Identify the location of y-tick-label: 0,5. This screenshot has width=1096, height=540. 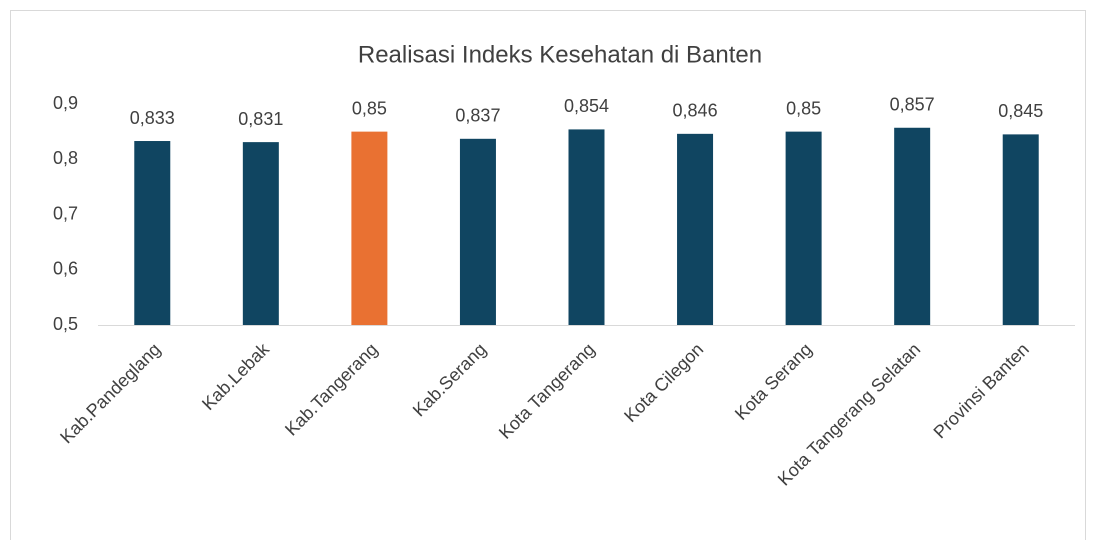
(65, 324).